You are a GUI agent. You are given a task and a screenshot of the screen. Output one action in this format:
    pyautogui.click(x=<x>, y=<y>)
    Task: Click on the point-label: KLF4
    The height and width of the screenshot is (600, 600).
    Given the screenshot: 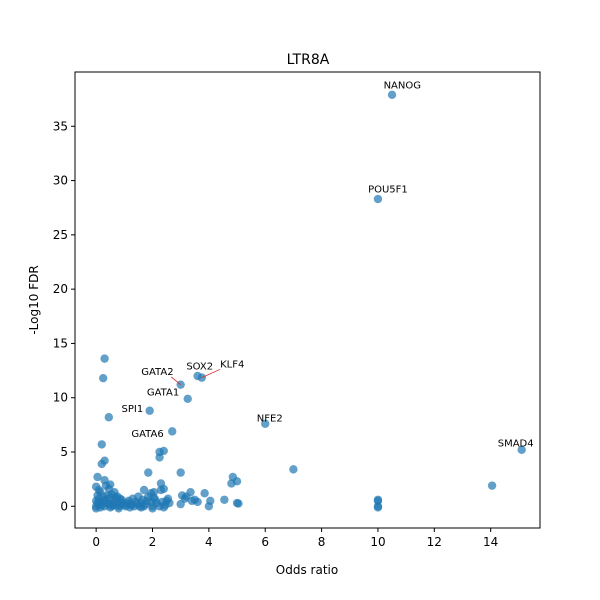 What is the action you would take?
    pyautogui.click(x=232, y=364)
    